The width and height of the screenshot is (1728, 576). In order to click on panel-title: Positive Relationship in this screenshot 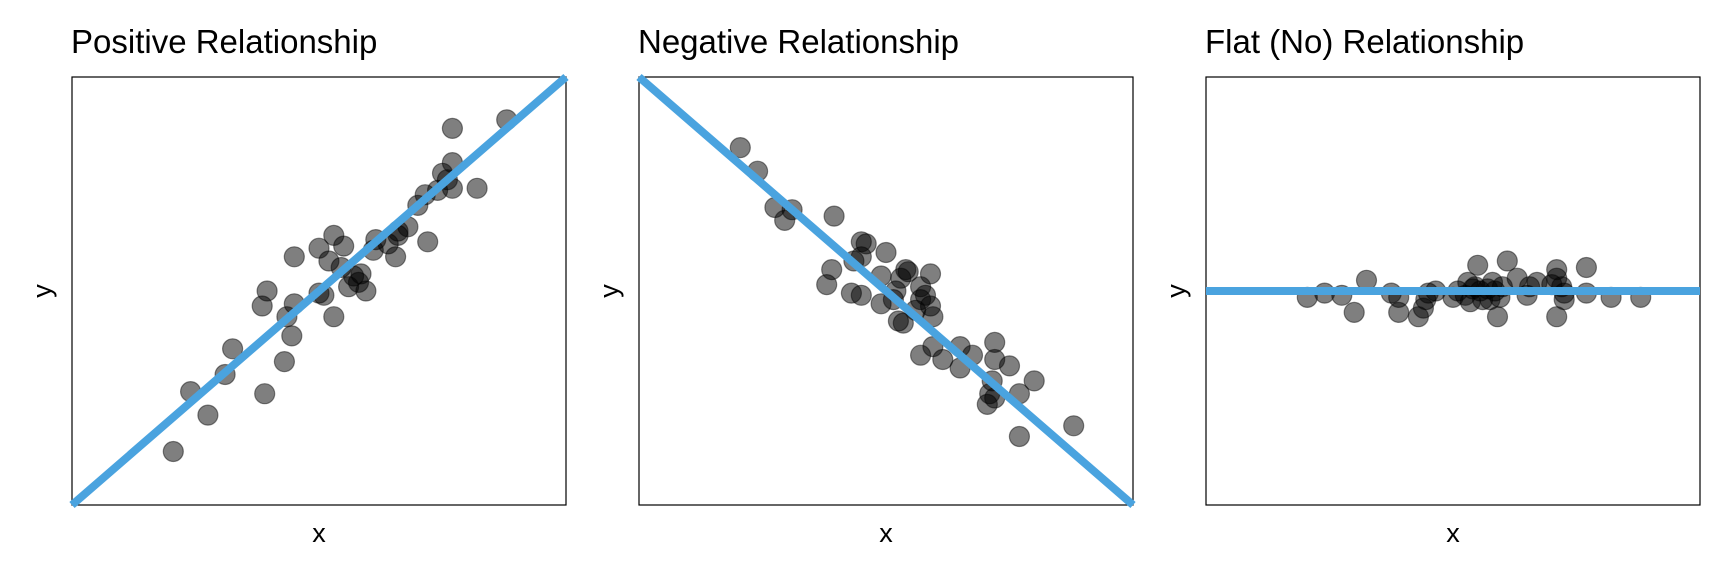, I will do `click(224, 41)`.